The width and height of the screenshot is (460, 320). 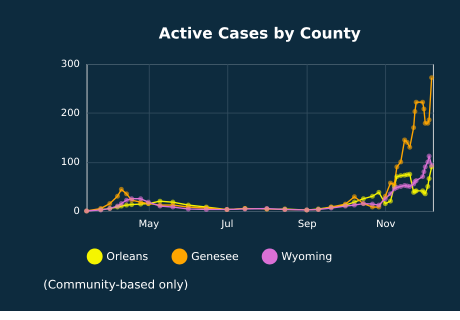 What do you see at coordinates (227, 224) in the screenshot?
I see `x-tick-label: Jul` at bounding box center [227, 224].